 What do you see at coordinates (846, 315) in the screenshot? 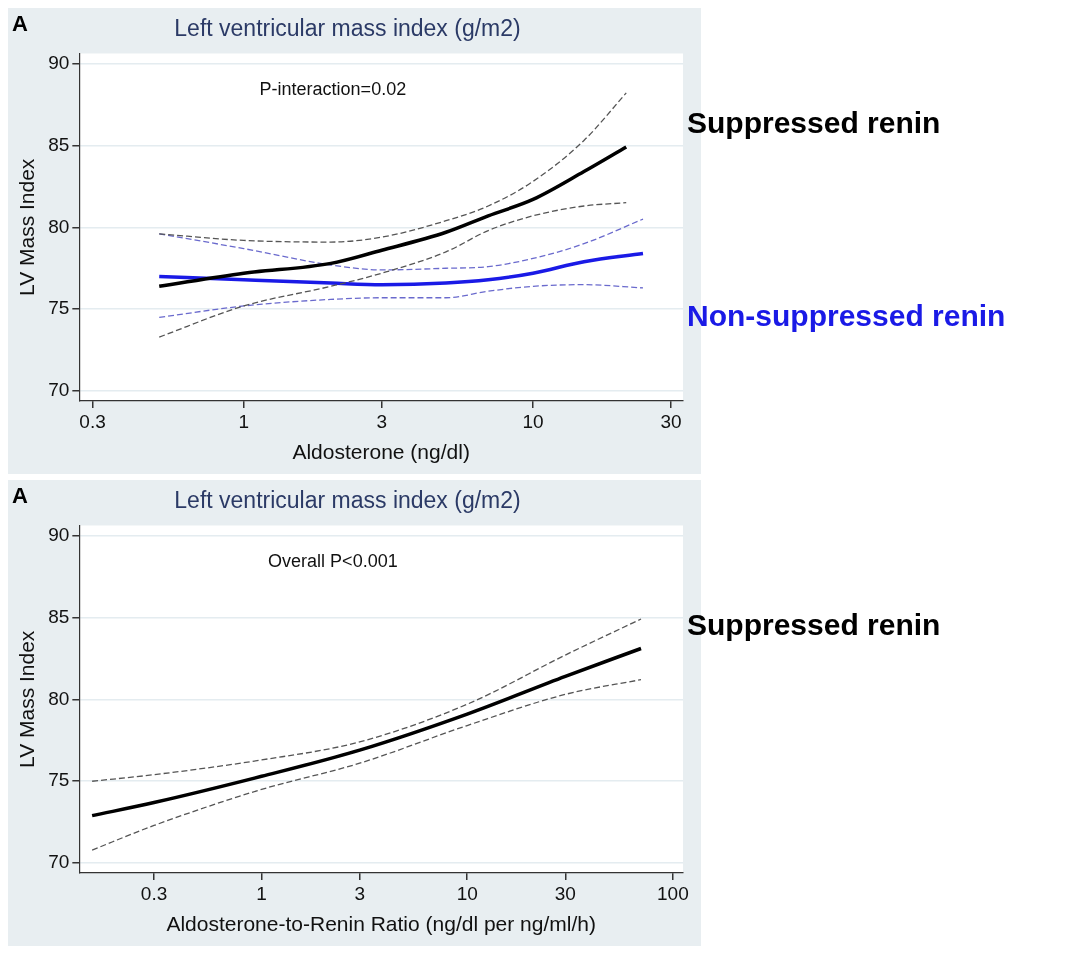
I see `text: Non-suppressed renin` at bounding box center [846, 315].